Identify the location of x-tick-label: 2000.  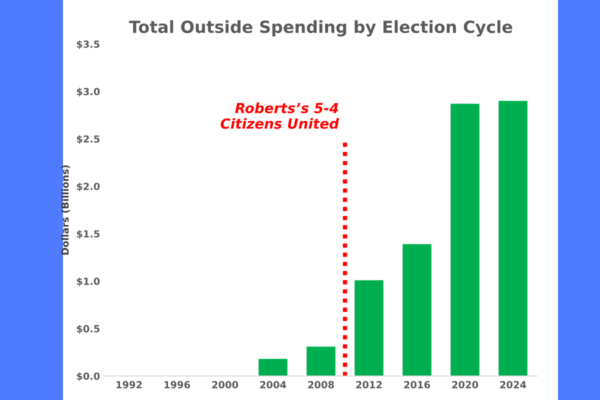
(225, 384).